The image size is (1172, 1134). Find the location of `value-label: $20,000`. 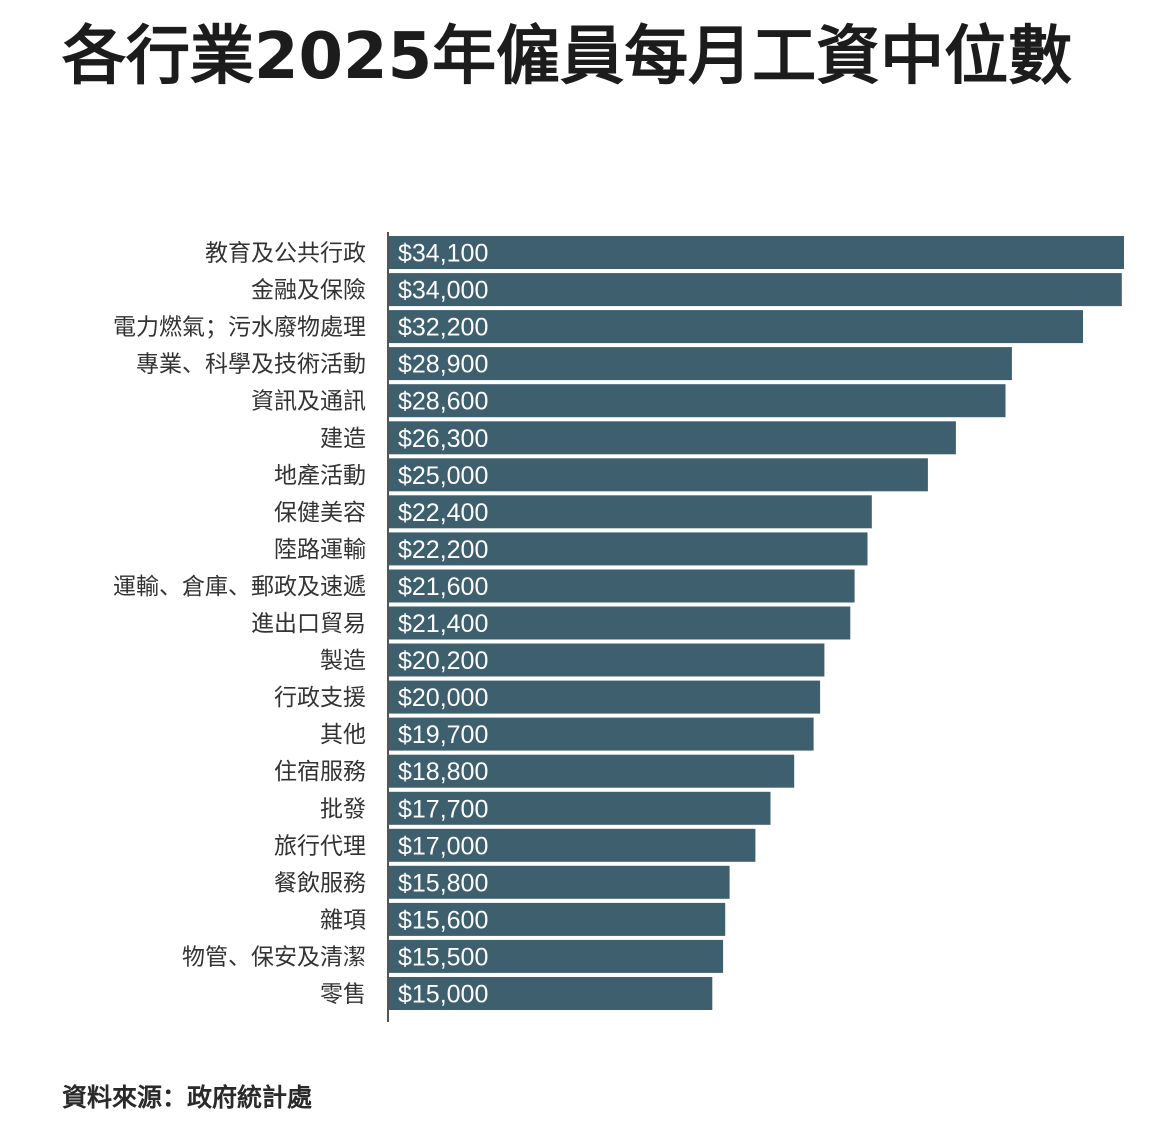

value-label: $20,000 is located at coordinates (443, 698).